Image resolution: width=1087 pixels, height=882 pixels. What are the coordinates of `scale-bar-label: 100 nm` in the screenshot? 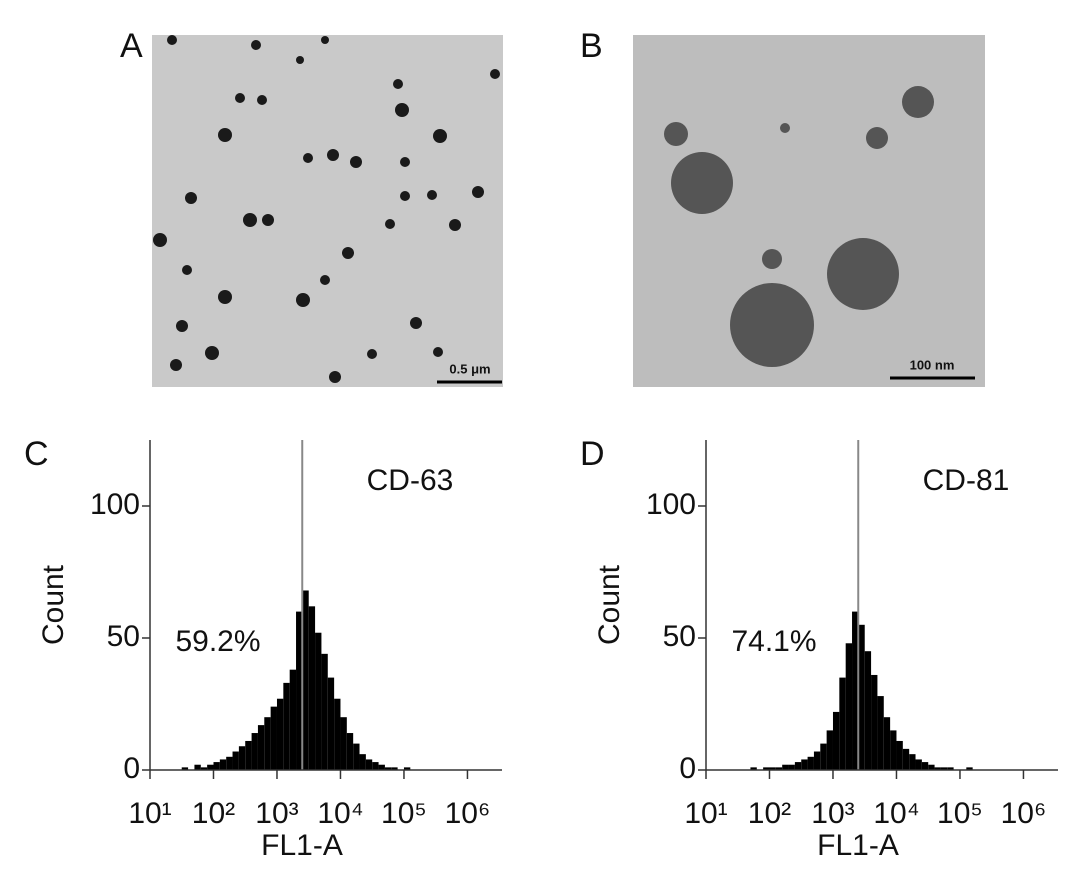 It's located at (932, 364).